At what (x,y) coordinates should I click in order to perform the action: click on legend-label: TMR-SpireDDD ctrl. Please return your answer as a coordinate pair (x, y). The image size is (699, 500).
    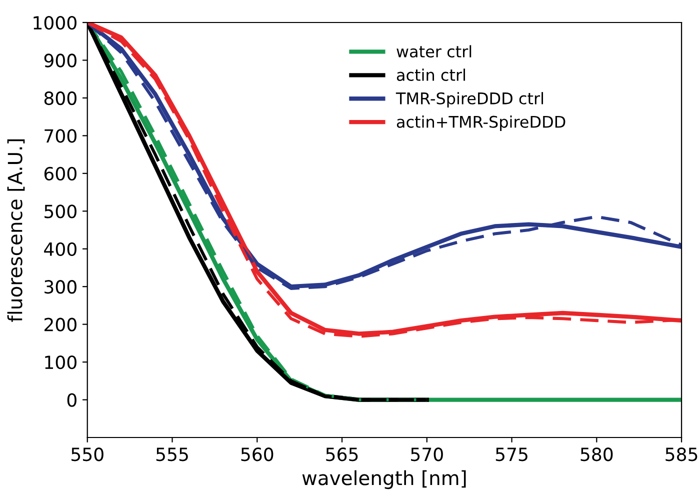
    Looking at the image, I should click on (469, 100).